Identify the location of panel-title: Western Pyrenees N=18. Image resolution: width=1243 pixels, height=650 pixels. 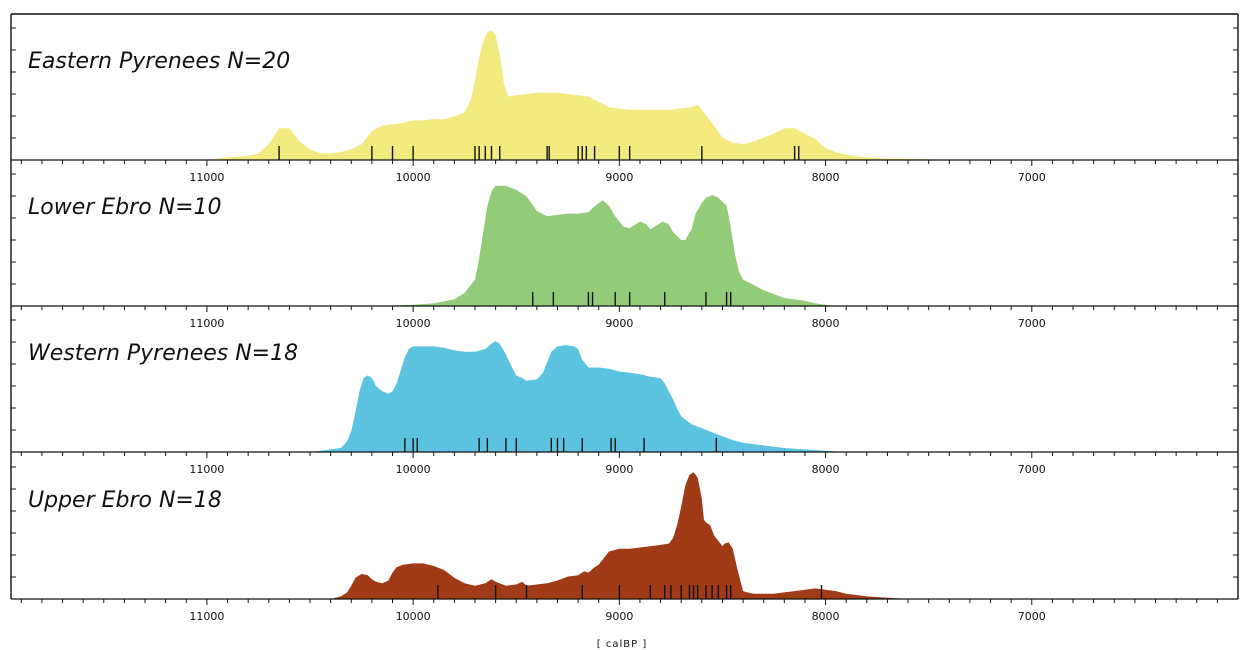
(163, 353).